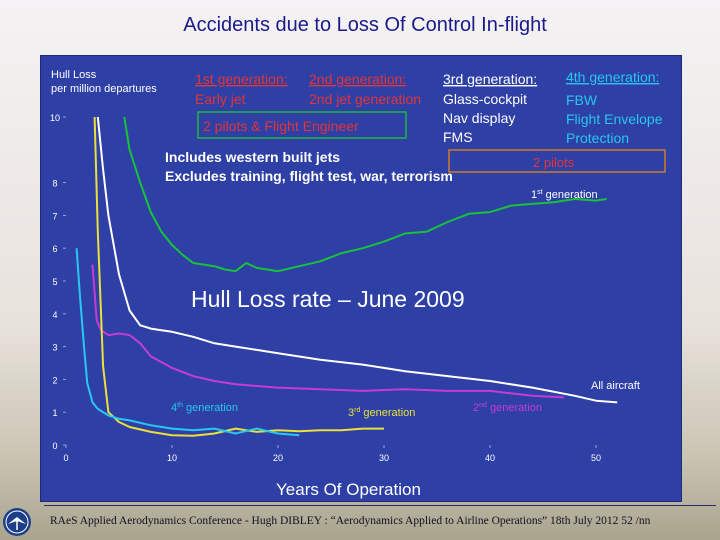 The width and height of the screenshot is (720, 540). What do you see at coordinates (596, 458) in the screenshot?
I see `x-tick-label: 50` at bounding box center [596, 458].